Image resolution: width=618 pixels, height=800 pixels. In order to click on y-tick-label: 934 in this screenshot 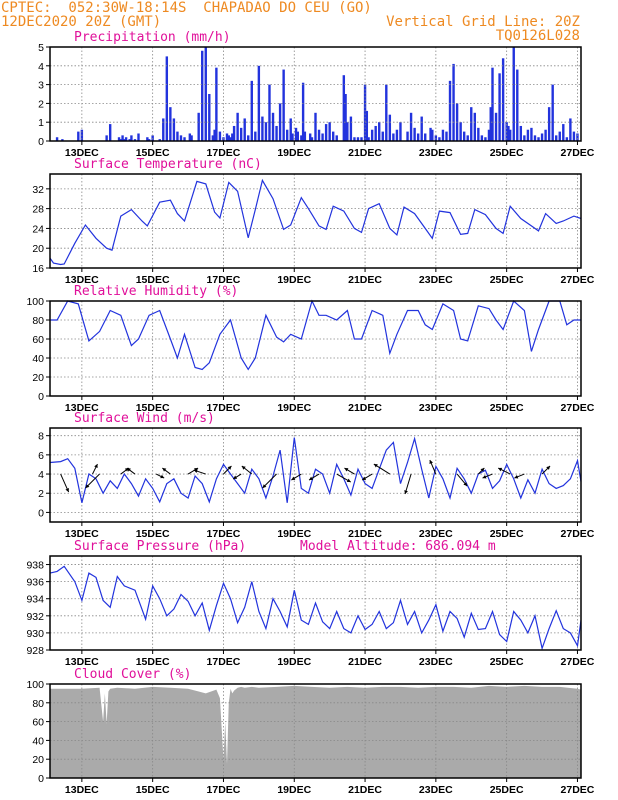, I will do `click(35, 600)`.